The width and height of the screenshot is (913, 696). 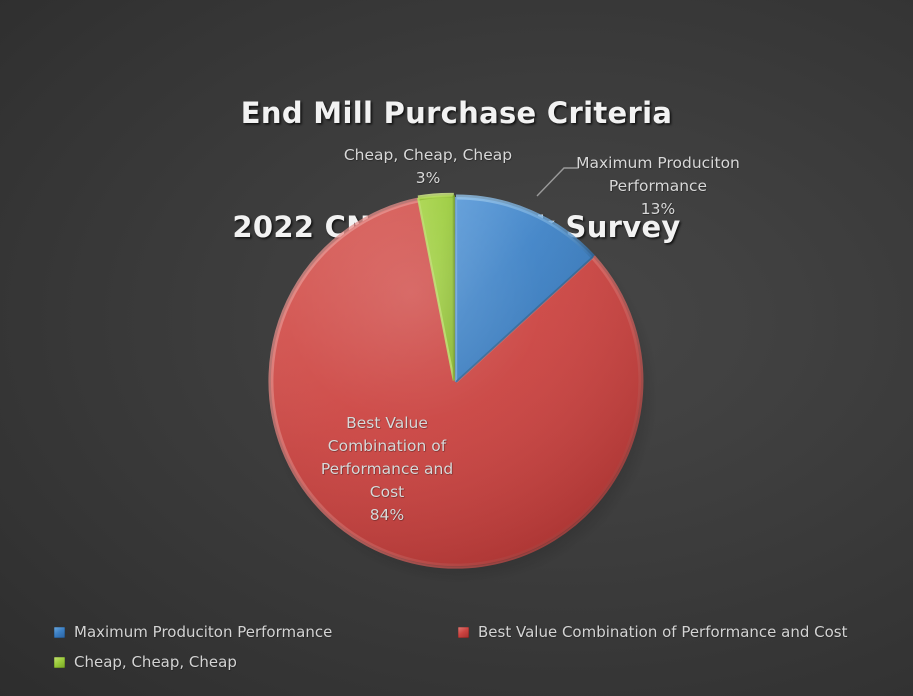 I want to click on legend-swatch-icon-red, so click(x=463, y=632).